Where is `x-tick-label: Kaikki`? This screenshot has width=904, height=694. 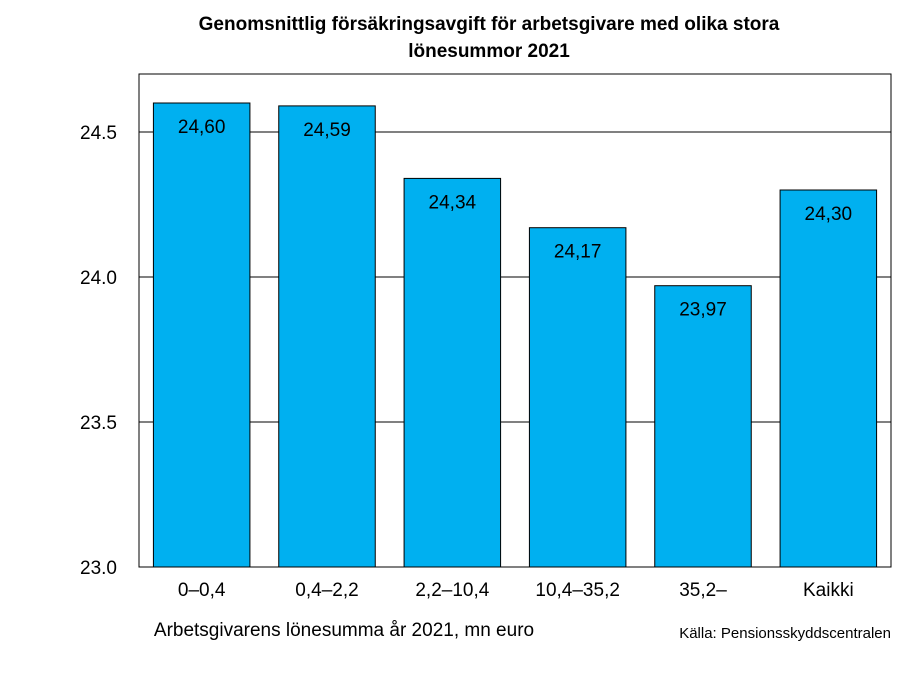 x-tick-label: Kaikki is located at coordinates (828, 590).